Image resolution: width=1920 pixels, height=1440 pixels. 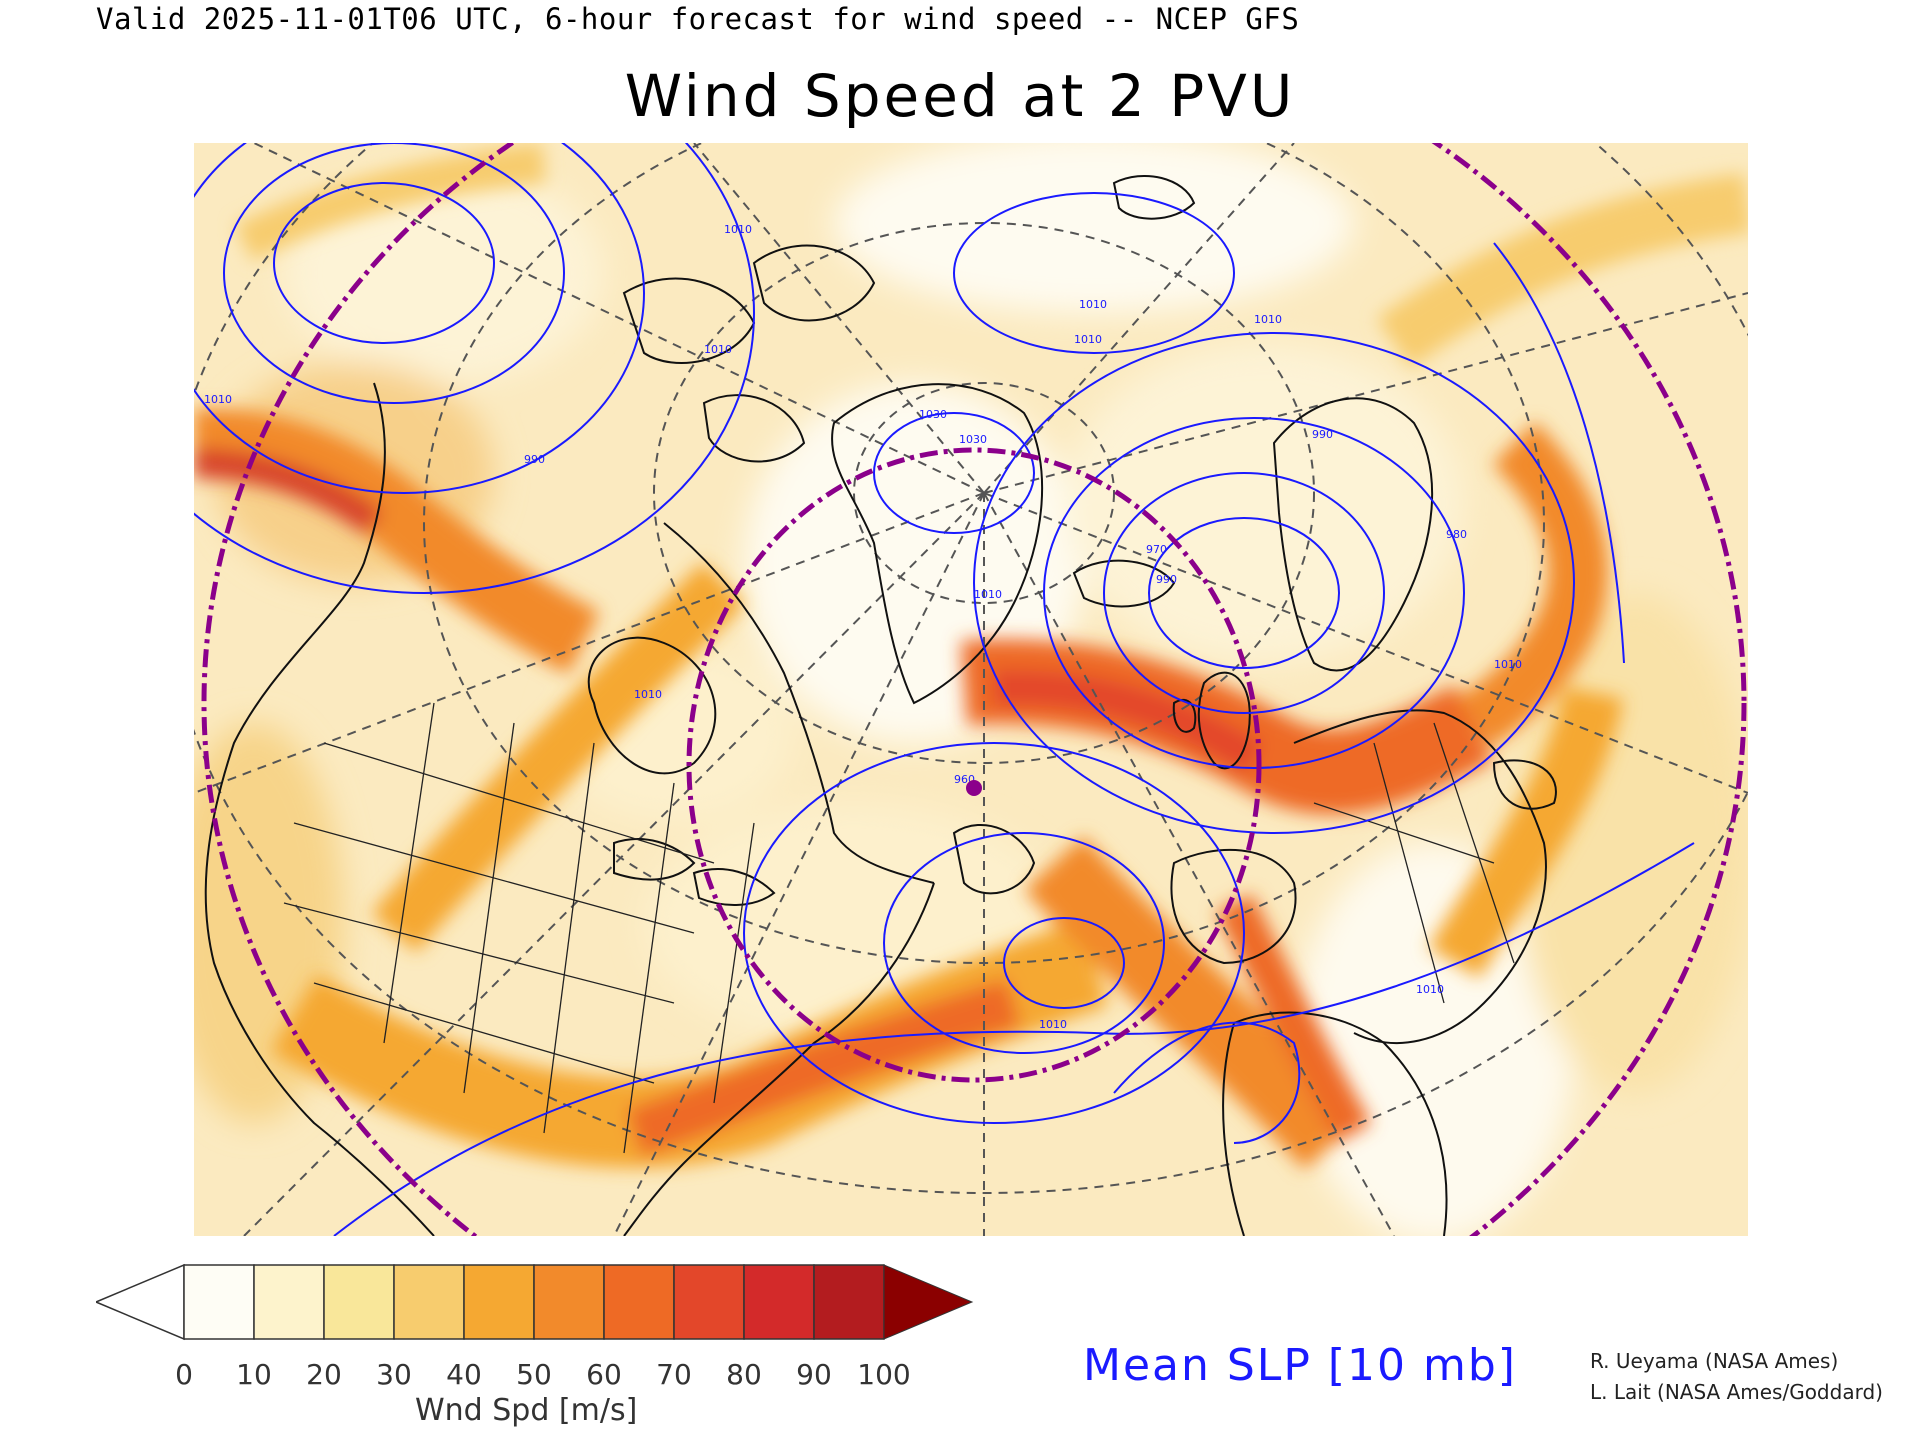 What do you see at coordinates (1456, 534) in the screenshot?
I see `isobar-label: 980` at bounding box center [1456, 534].